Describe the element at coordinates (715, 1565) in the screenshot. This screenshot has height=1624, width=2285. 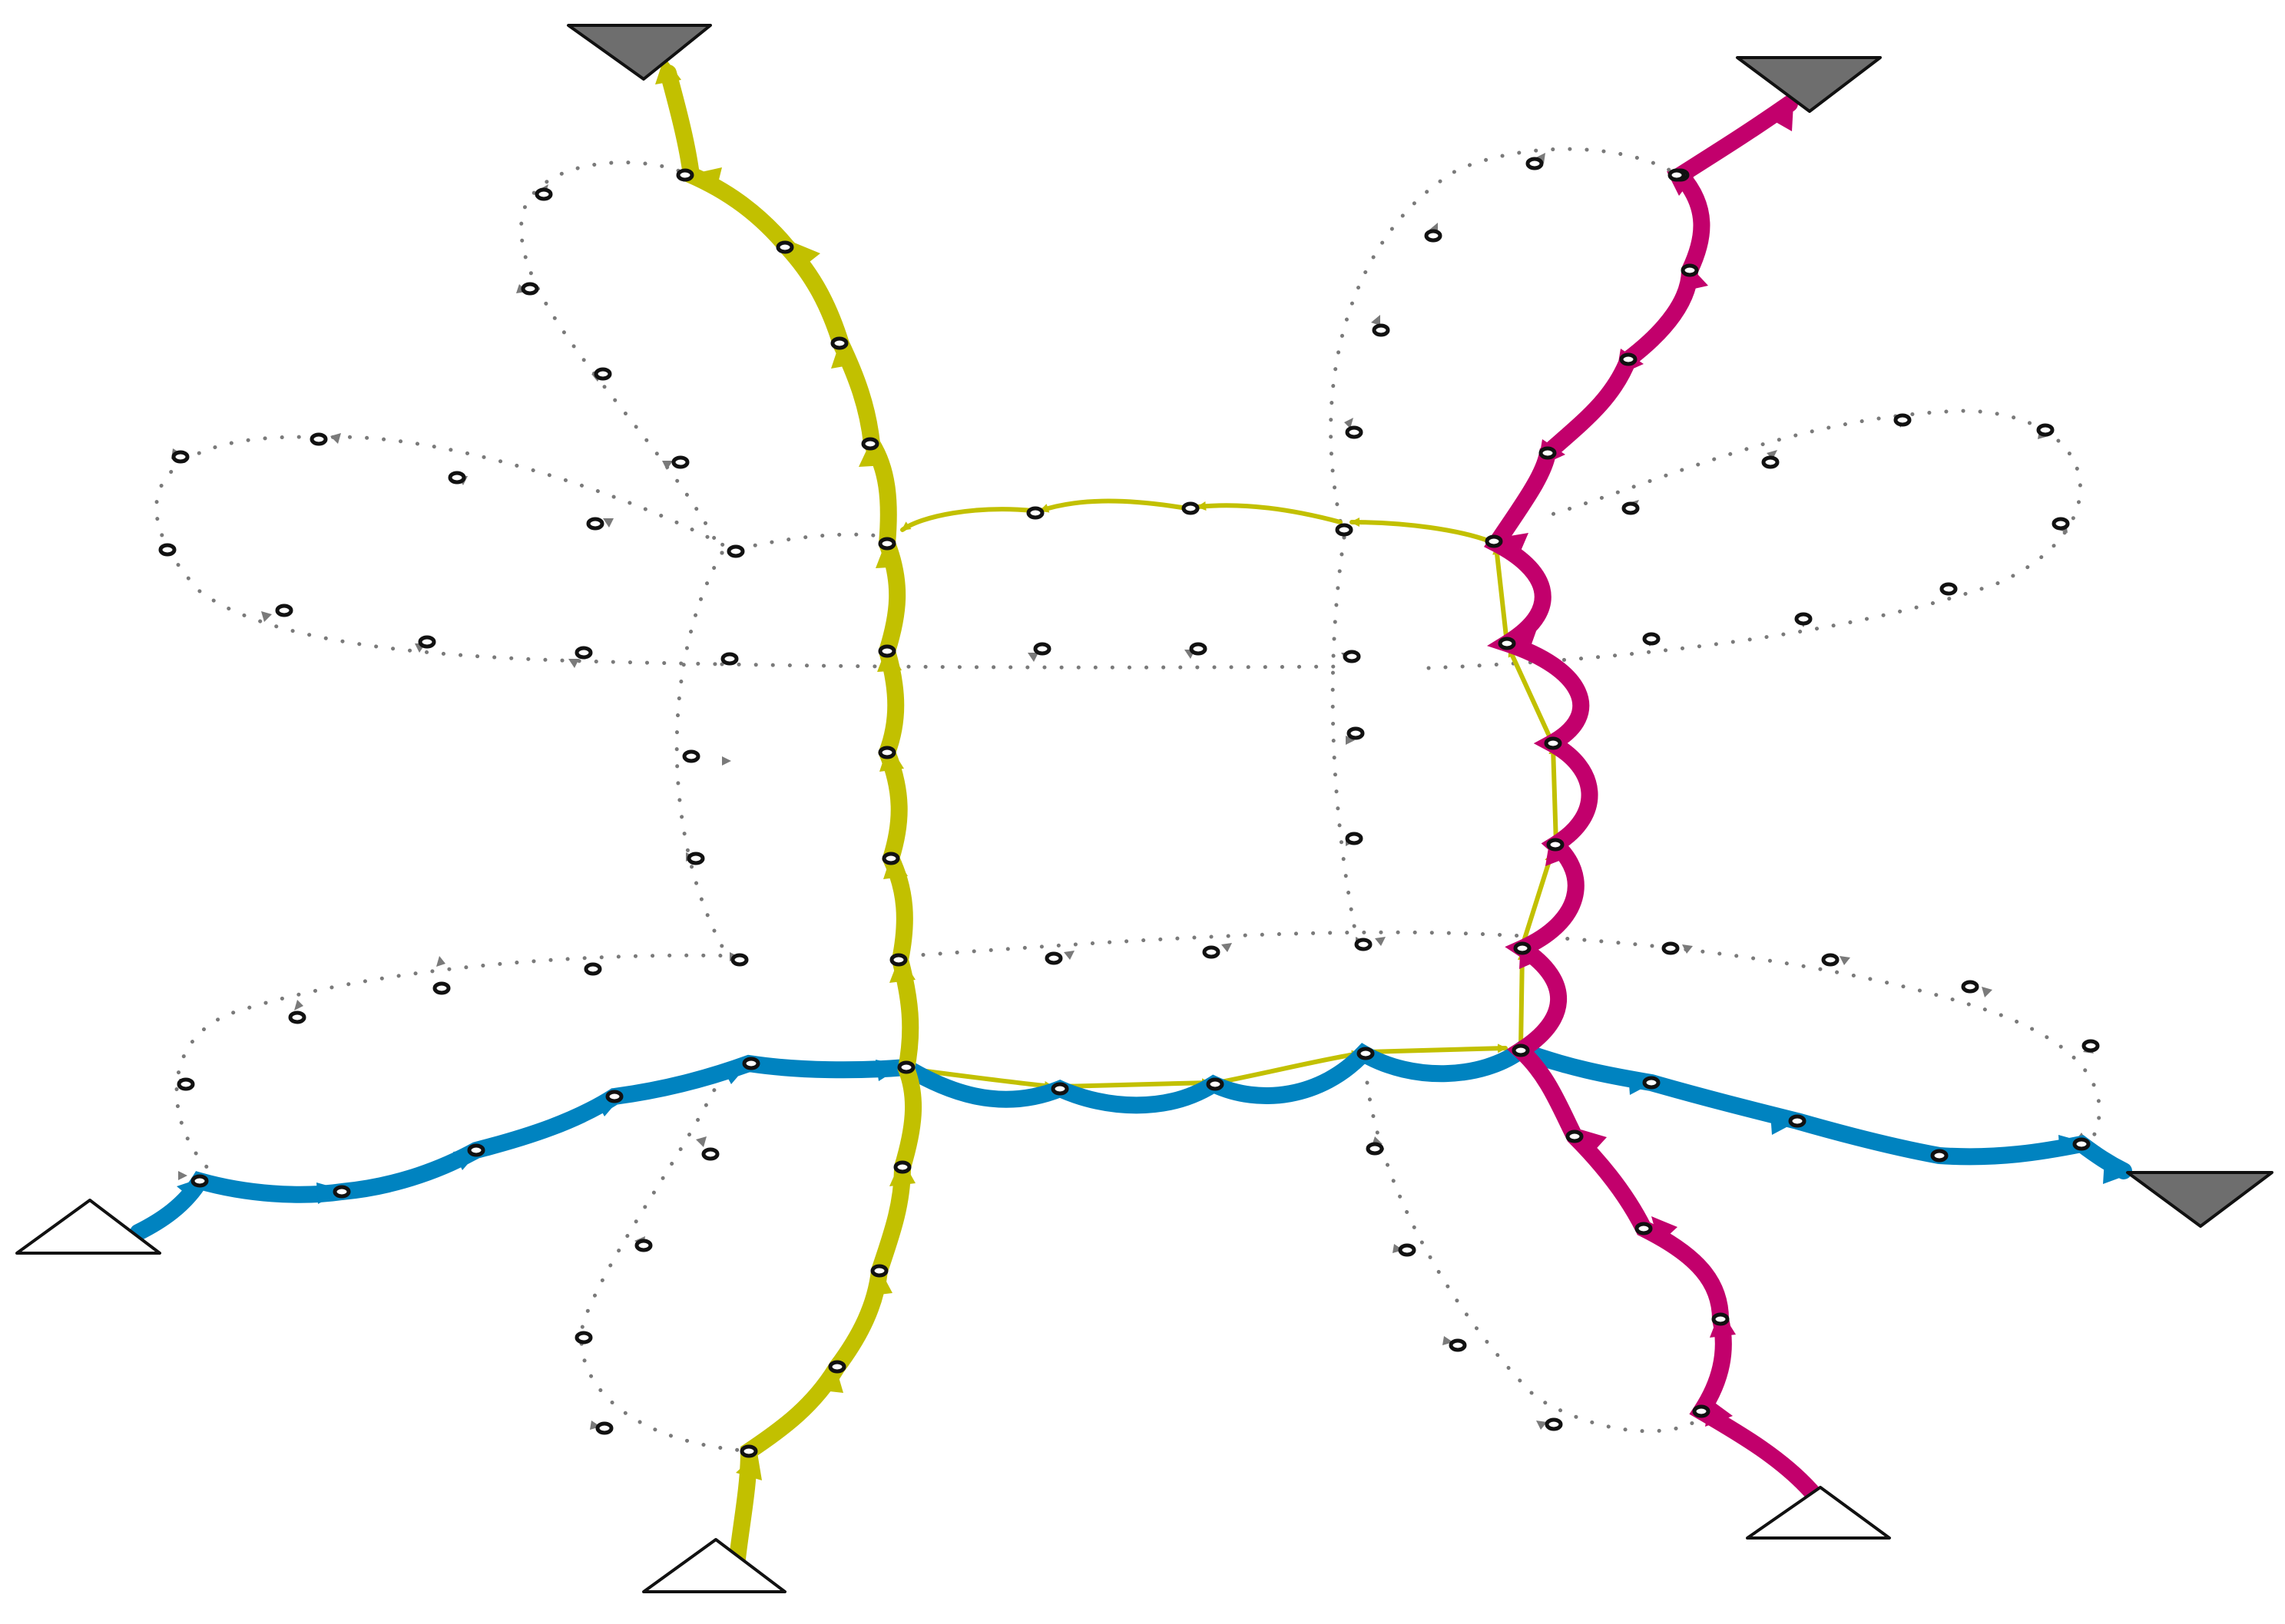
I see `source-triangle-bottom` at that location.